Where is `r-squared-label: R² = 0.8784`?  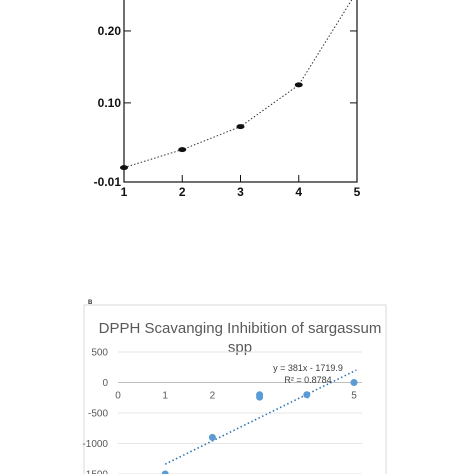
r-squared-label: R² = 0.8784 is located at coordinates (307, 380).